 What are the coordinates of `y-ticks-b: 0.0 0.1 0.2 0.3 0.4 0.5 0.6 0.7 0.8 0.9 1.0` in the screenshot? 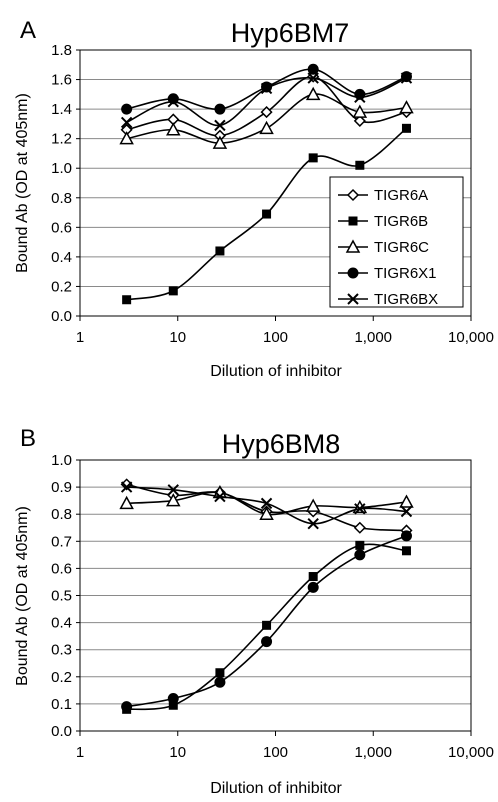 It's located at (65, 596).